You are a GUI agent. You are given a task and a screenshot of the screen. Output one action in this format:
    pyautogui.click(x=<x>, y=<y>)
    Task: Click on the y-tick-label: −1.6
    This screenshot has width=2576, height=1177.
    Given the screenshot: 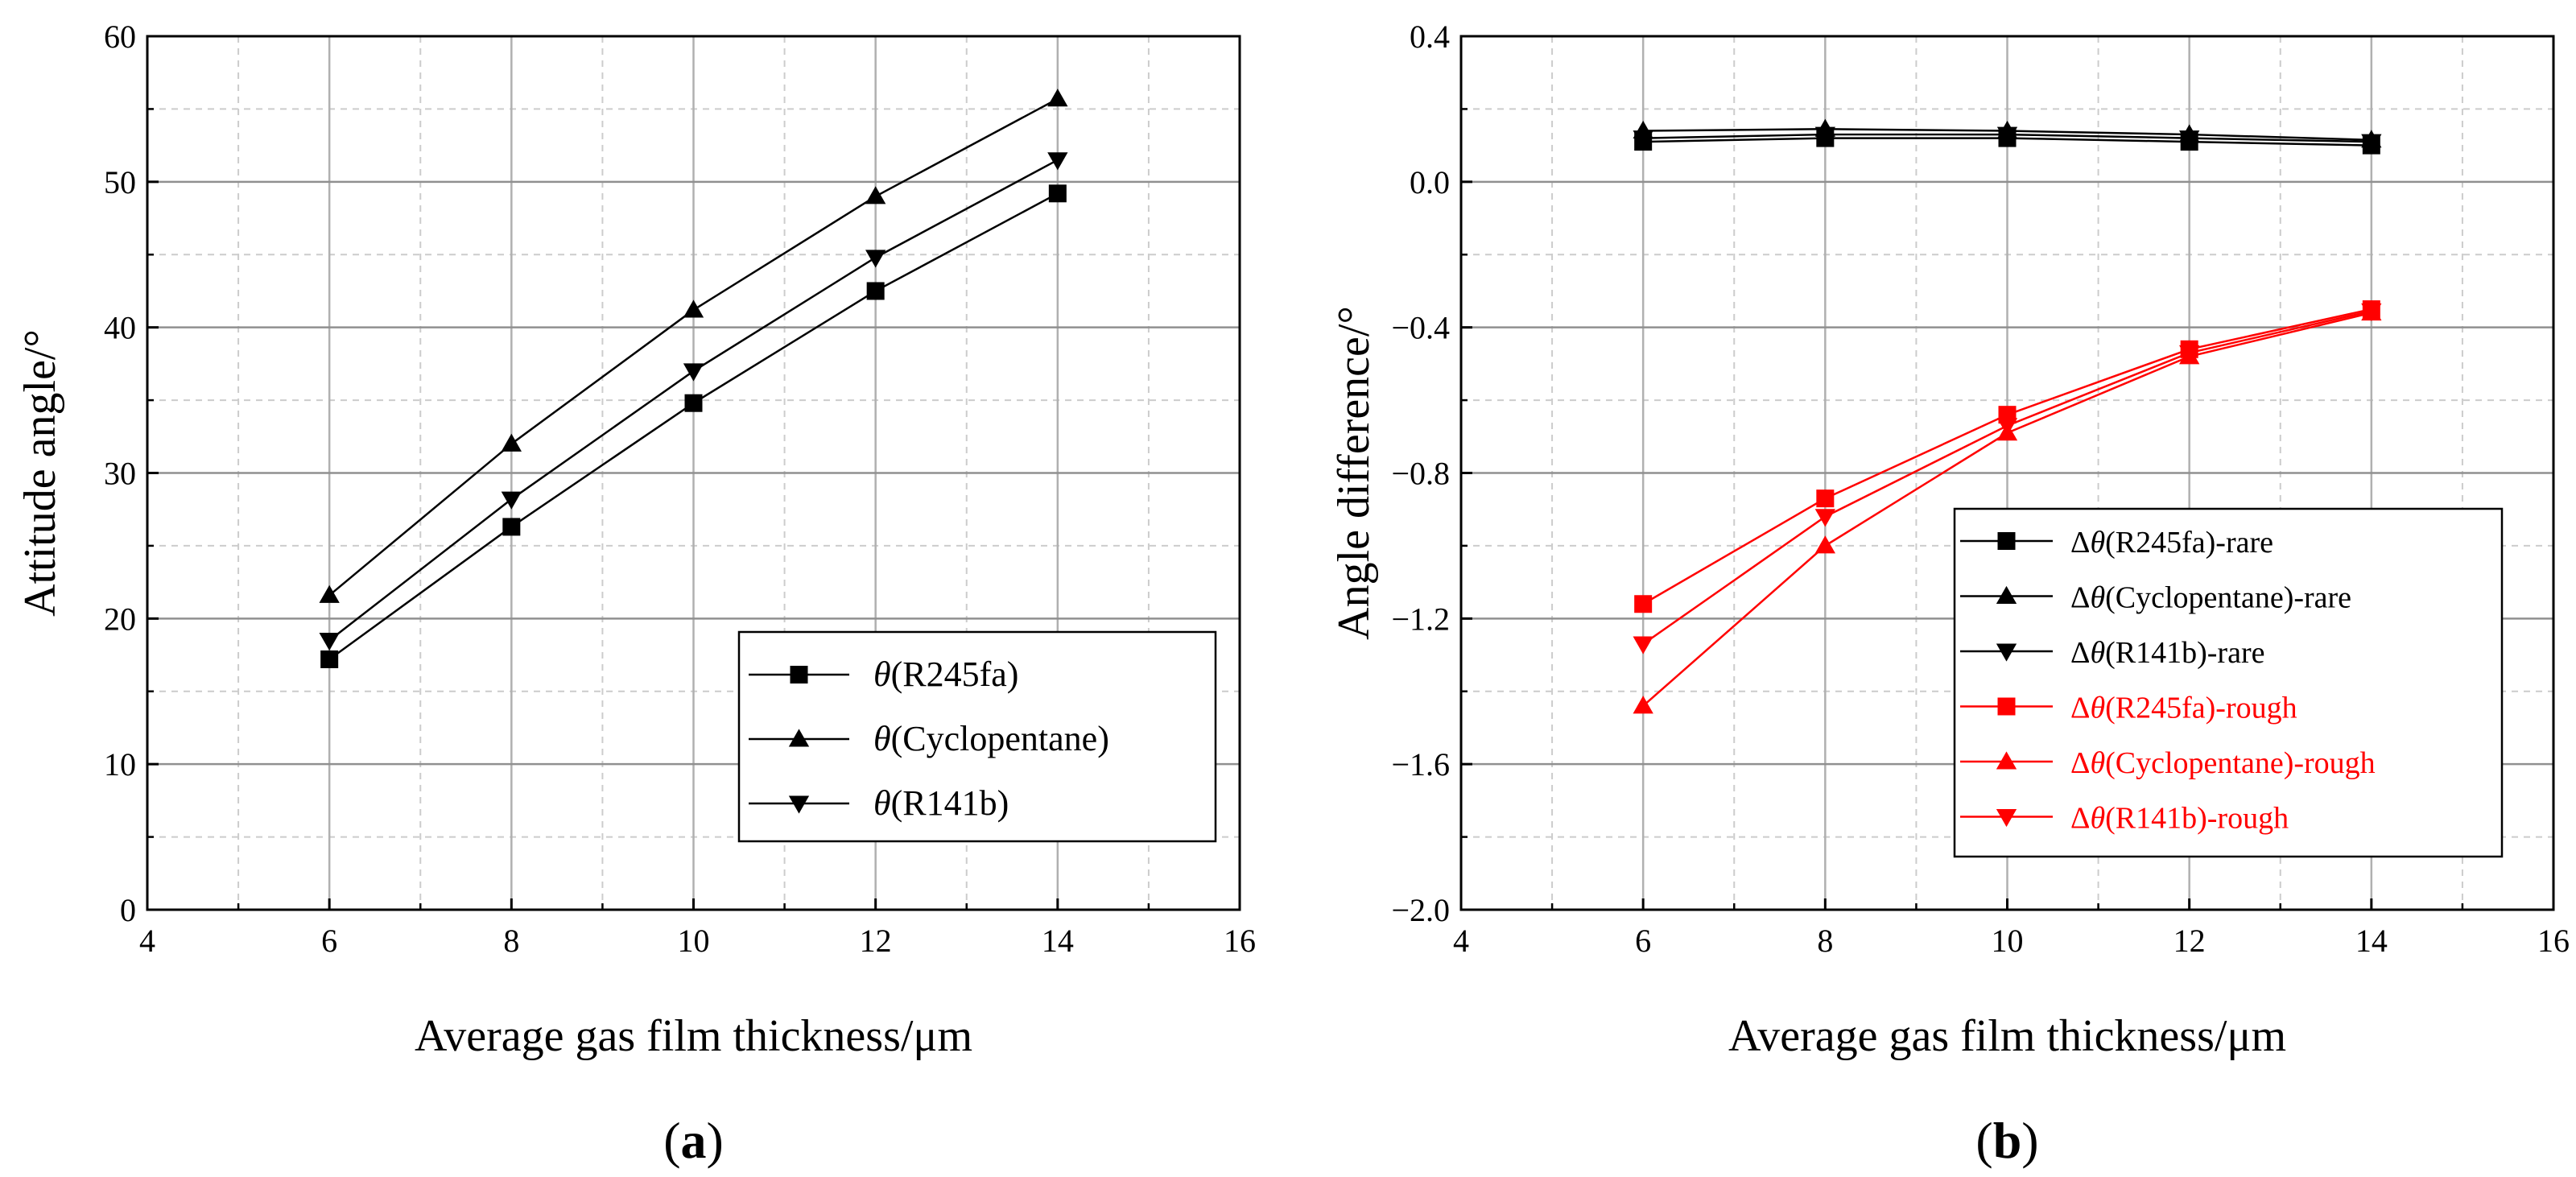 What is the action you would take?
    pyautogui.click(x=1420, y=764)
    